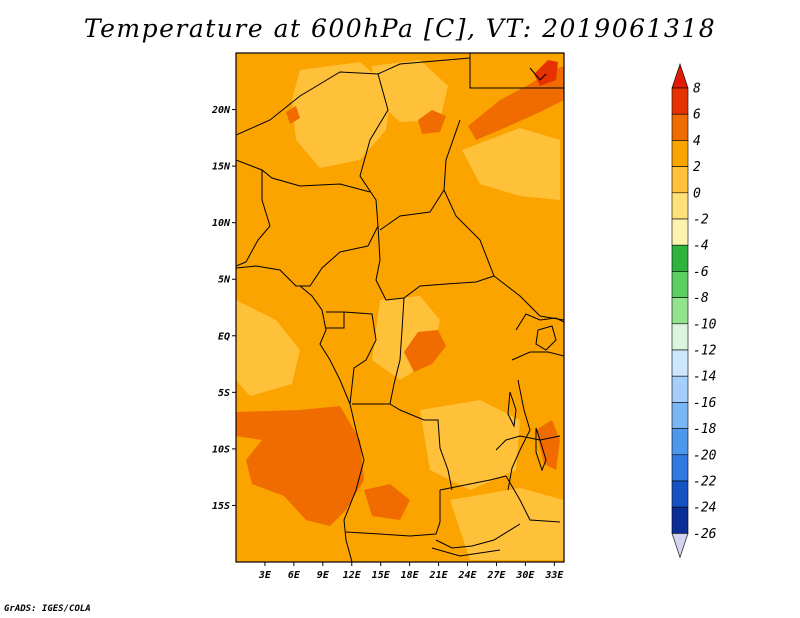  What do you see at coordinates (496, 575) in the screenshot?
I see `lon-tick-label: 27E` at bounding box center [496, 575].